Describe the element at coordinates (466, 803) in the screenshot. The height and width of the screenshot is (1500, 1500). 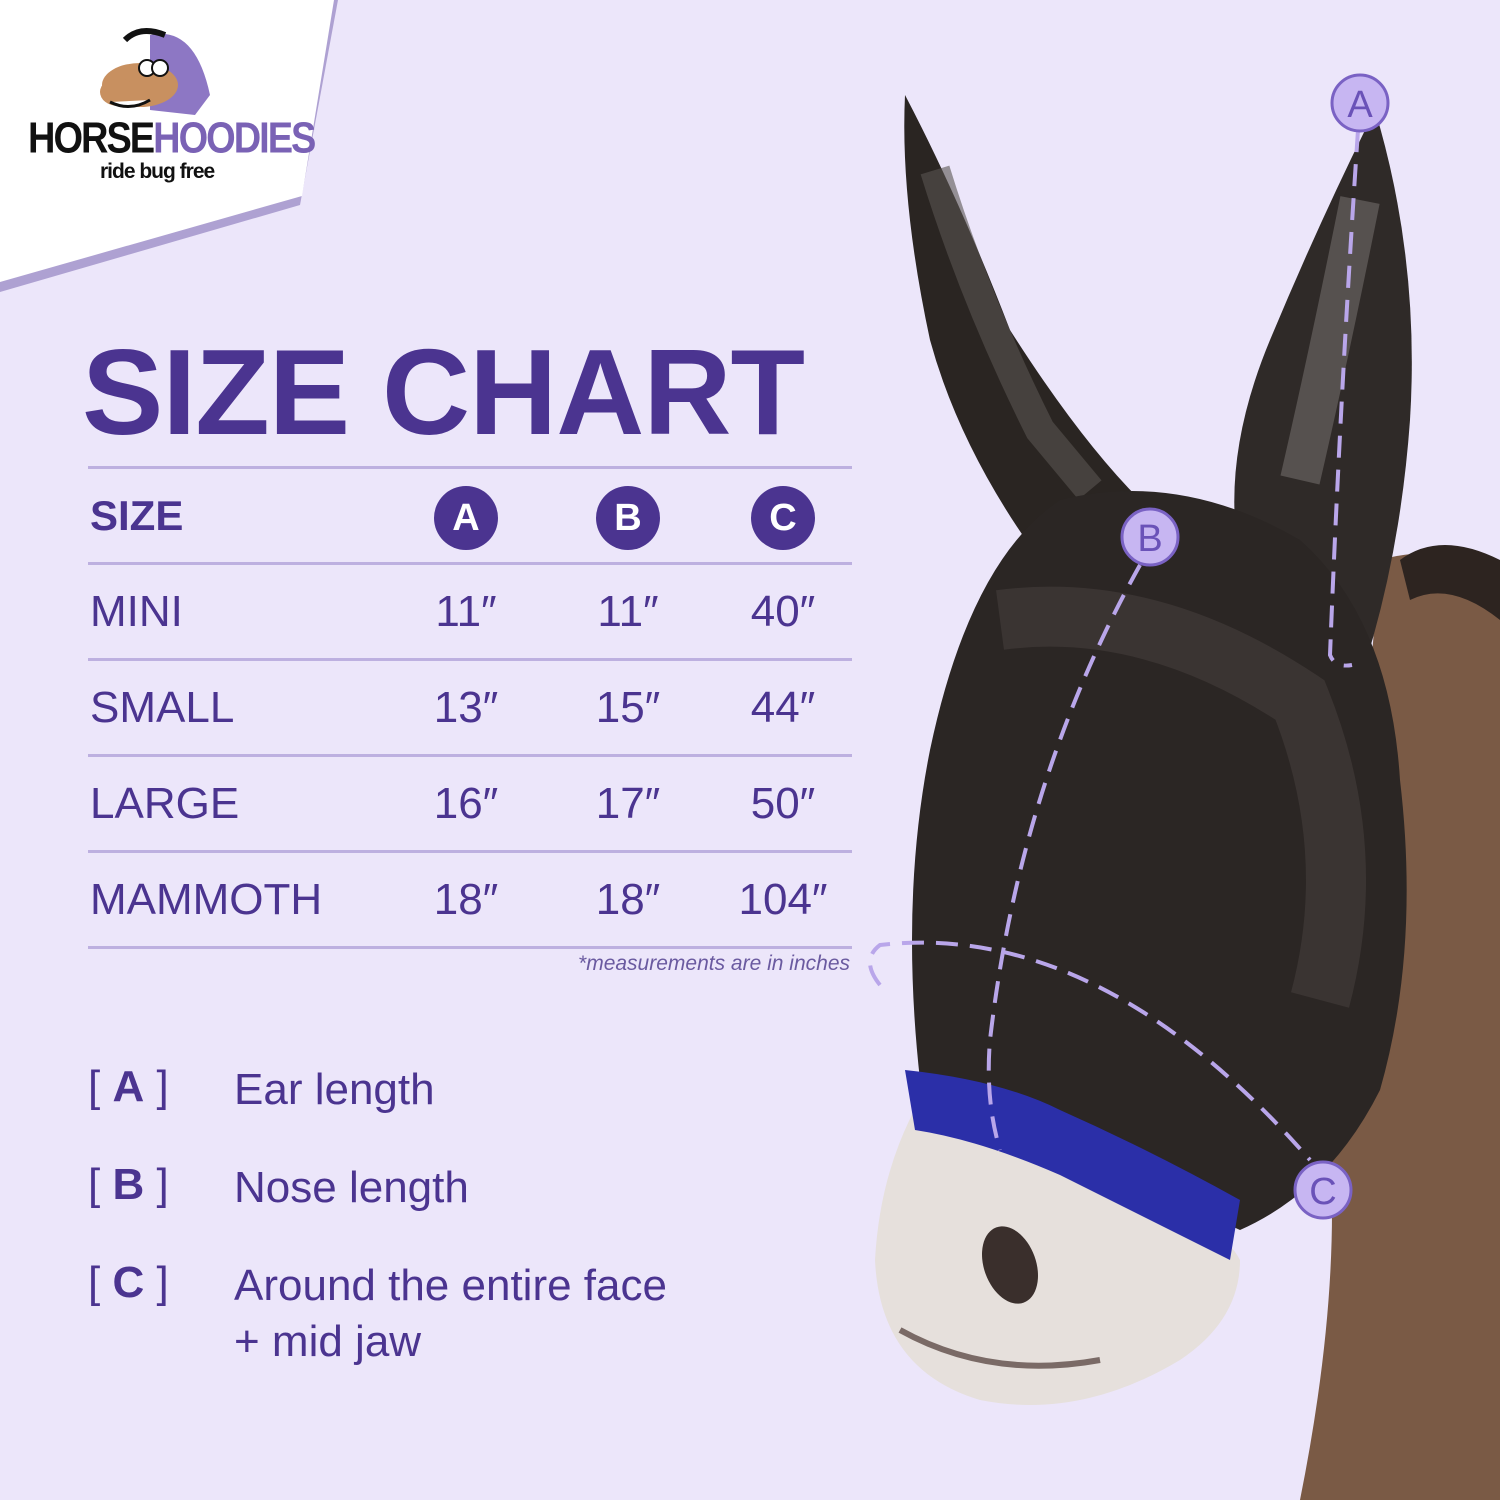
I see `cell-a: 16″` at that location.